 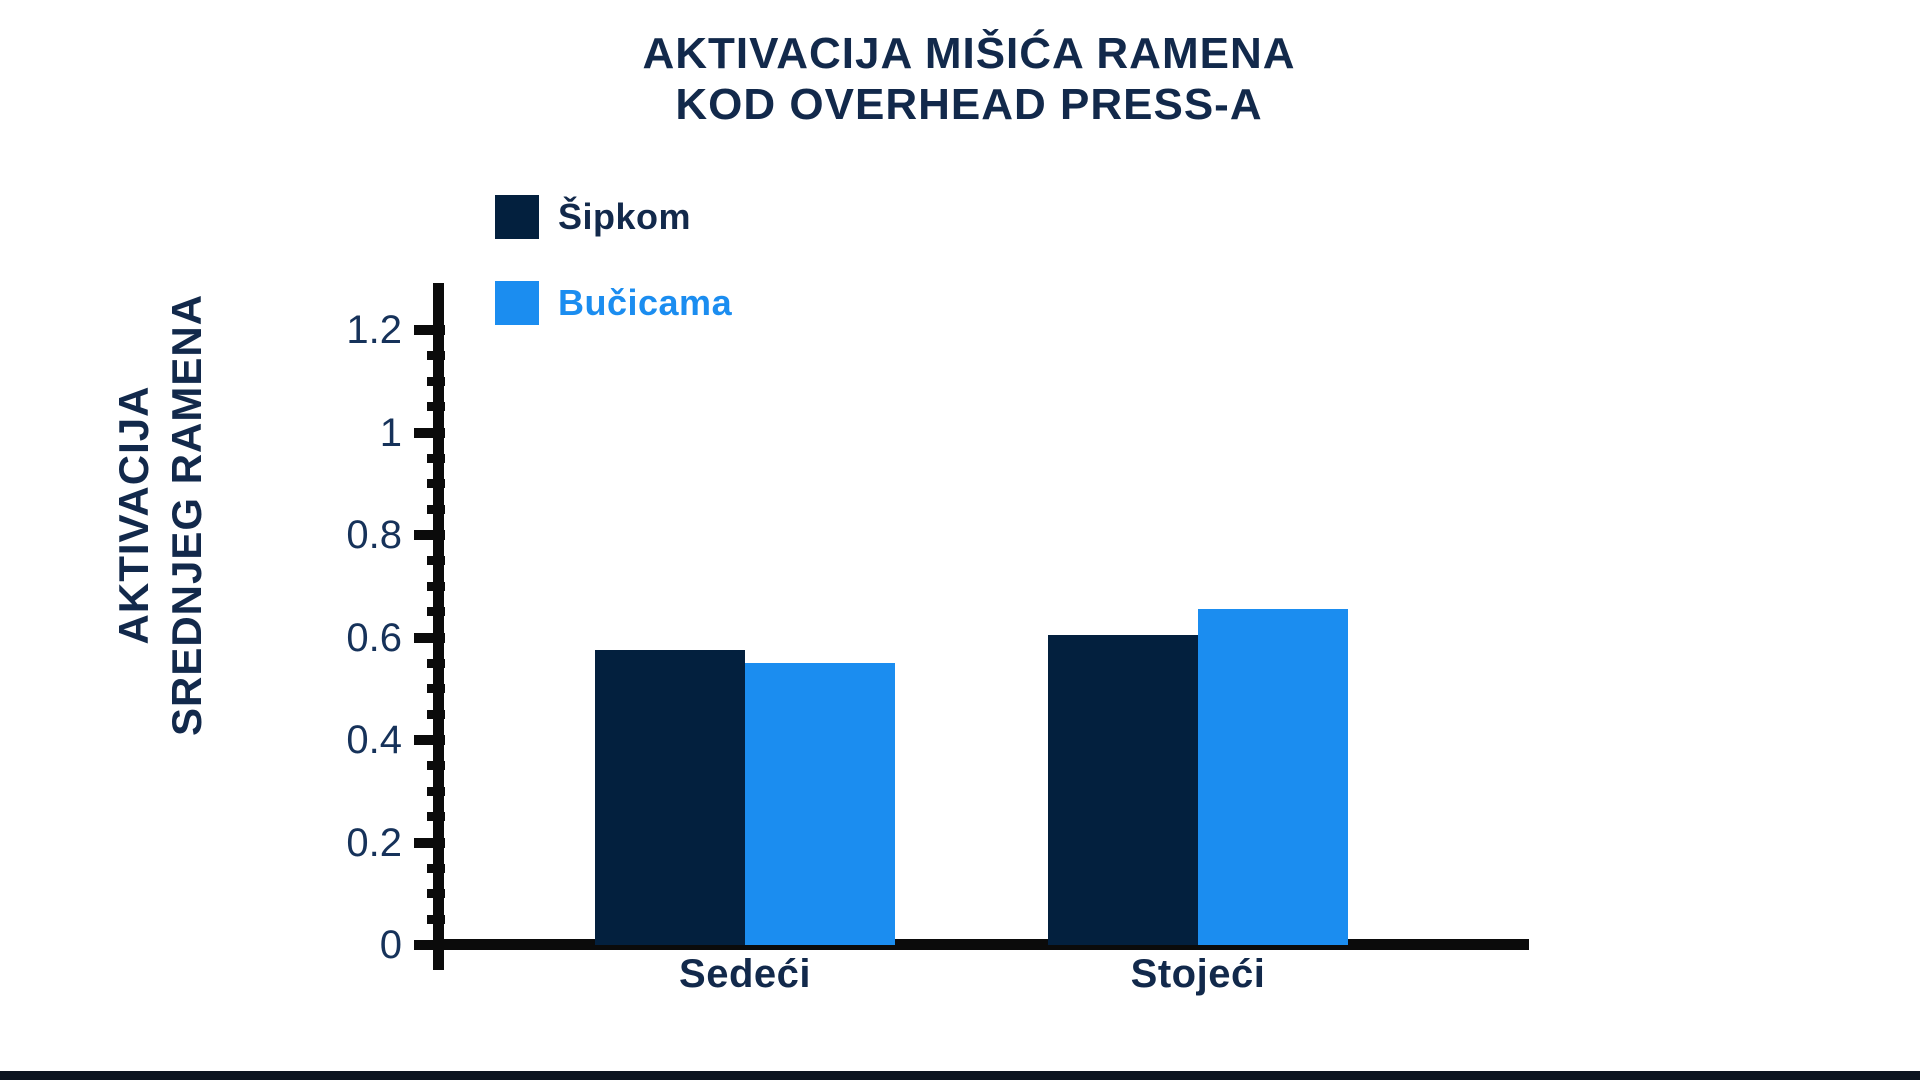 I want to click on y-tick-label: 0.6, so click(x=374, y=637).